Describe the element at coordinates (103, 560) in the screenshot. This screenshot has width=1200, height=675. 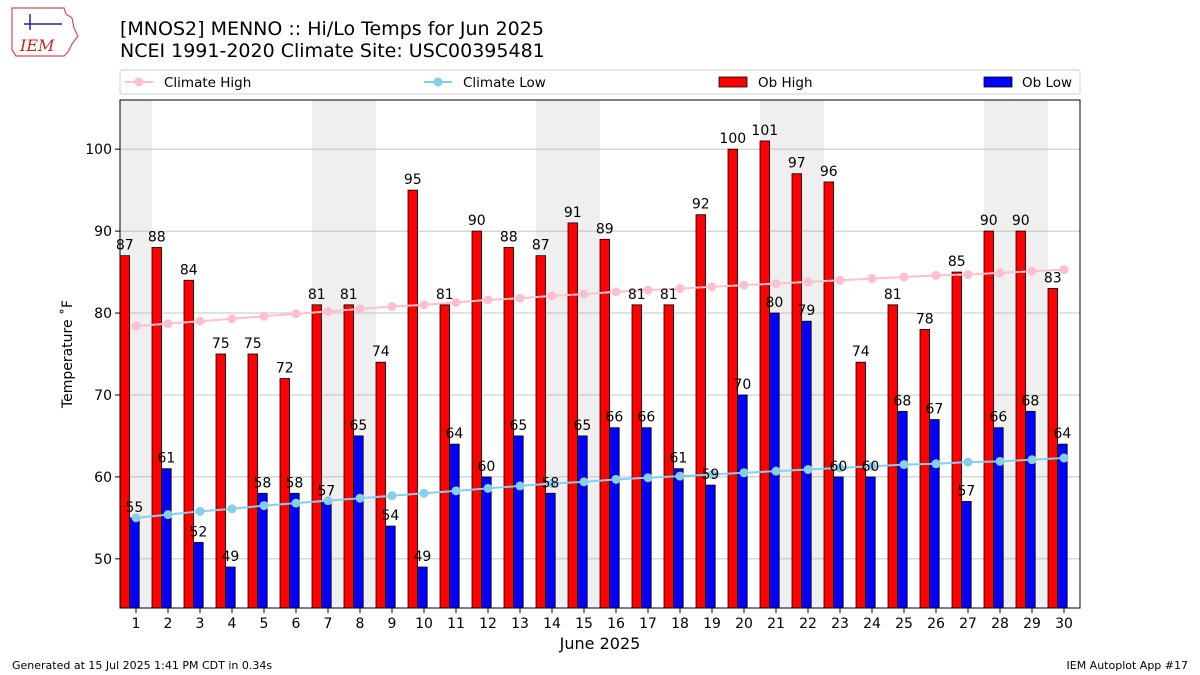
I see `y-tick-label-50: 50` at that location.